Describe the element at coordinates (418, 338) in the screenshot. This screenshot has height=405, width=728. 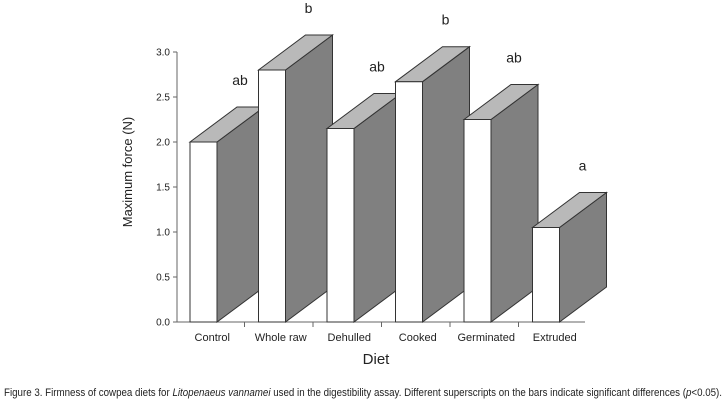
I see `x-tick-label: Cooked` at that location.